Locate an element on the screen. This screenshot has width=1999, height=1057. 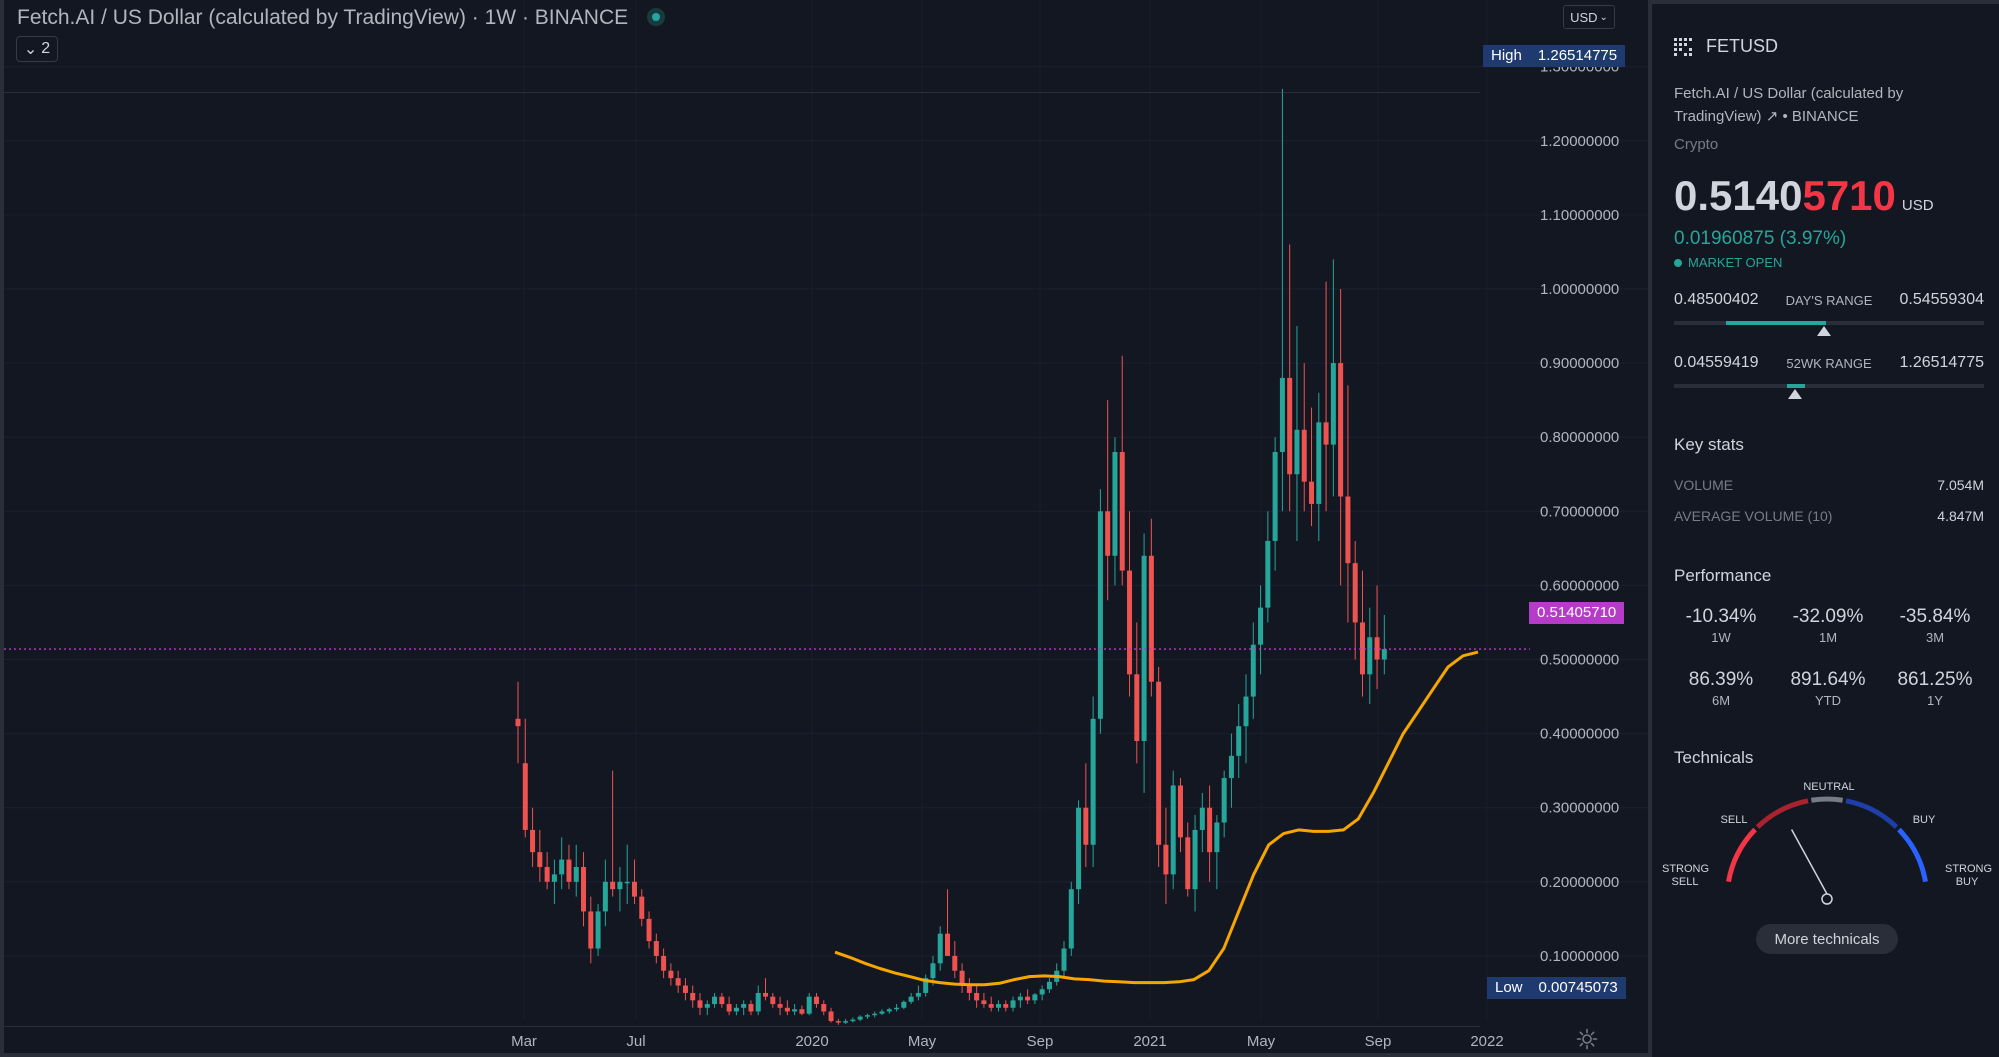
perf-cell-3m: -35.84% 3M is located at coordinates (1935, 625).